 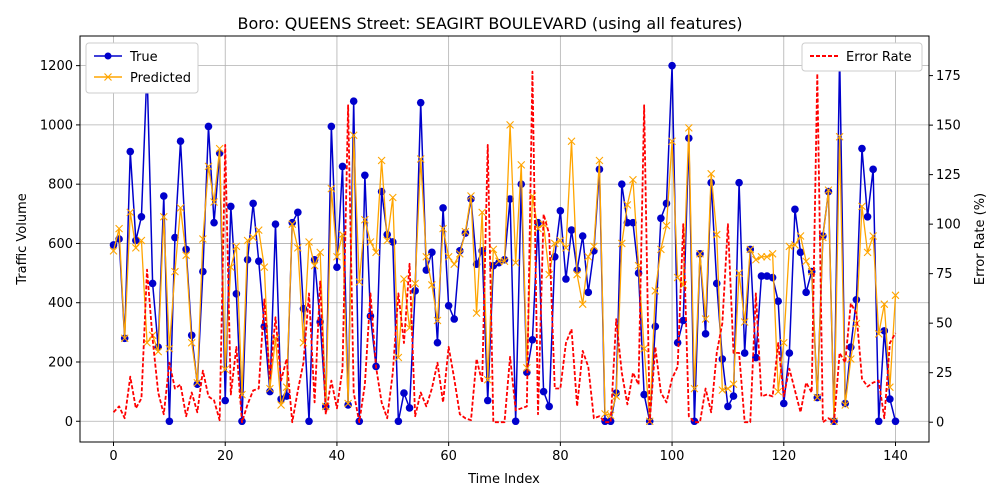 I want to click on x-tick-label: 20, so click(x=225, y=456).